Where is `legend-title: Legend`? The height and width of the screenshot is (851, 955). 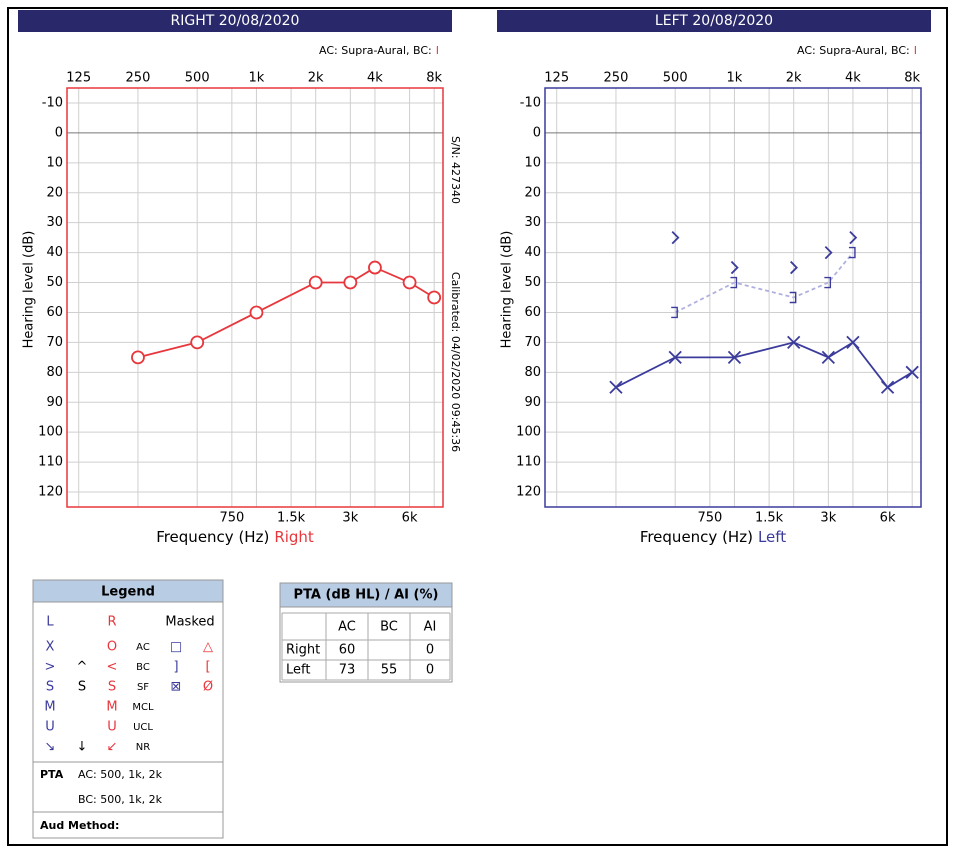
legend-title: Legend is located at coordinates (128, 592).